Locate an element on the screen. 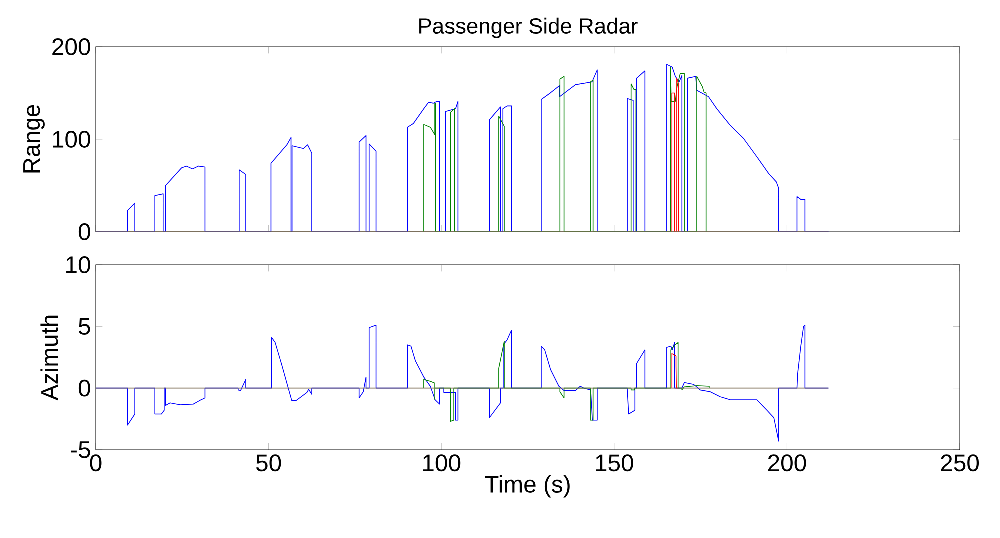 The image size is (1000, 538). y-tick-label: 10 is located at coordinates (78, 265).